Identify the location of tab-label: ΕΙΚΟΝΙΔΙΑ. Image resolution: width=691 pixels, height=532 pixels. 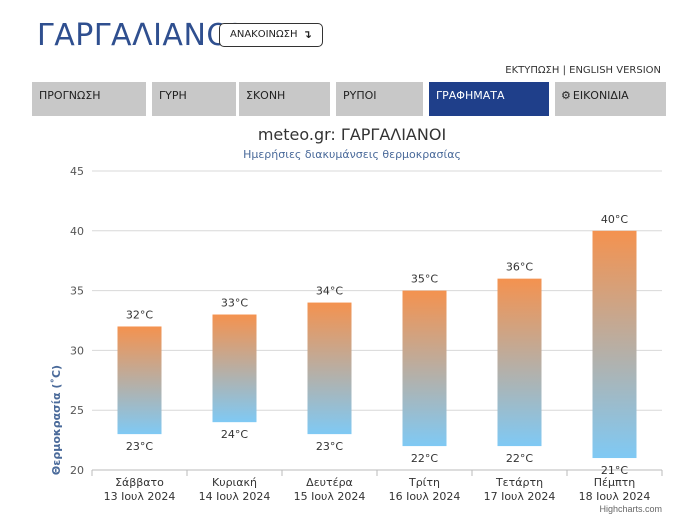
(600, 95).